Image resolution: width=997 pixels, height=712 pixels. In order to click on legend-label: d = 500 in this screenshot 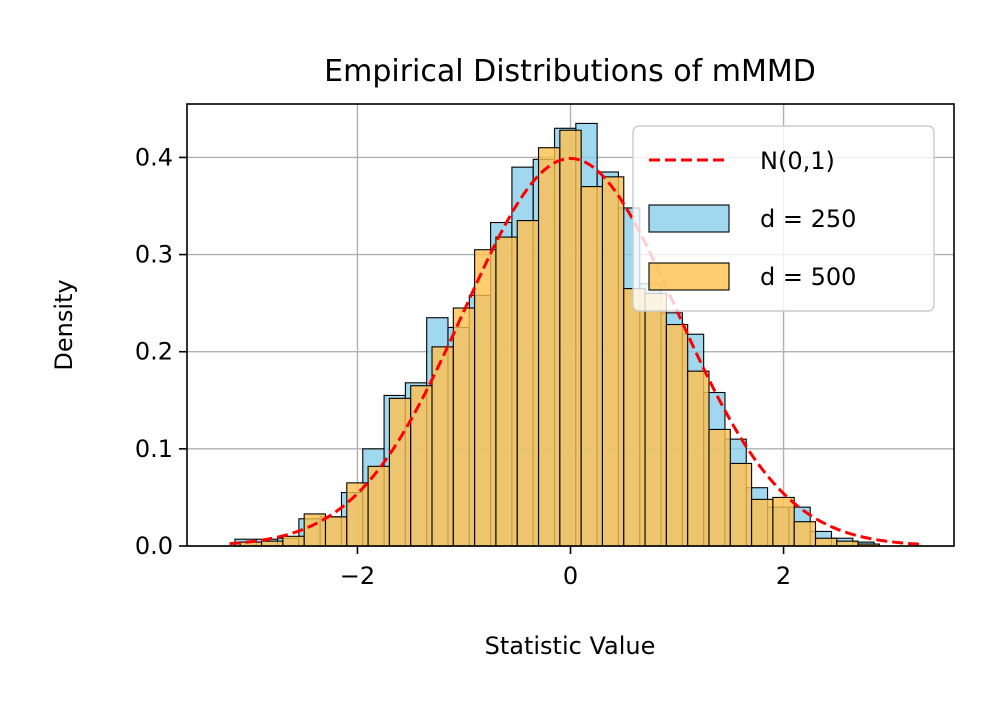, I will do `click(808, 277)`.